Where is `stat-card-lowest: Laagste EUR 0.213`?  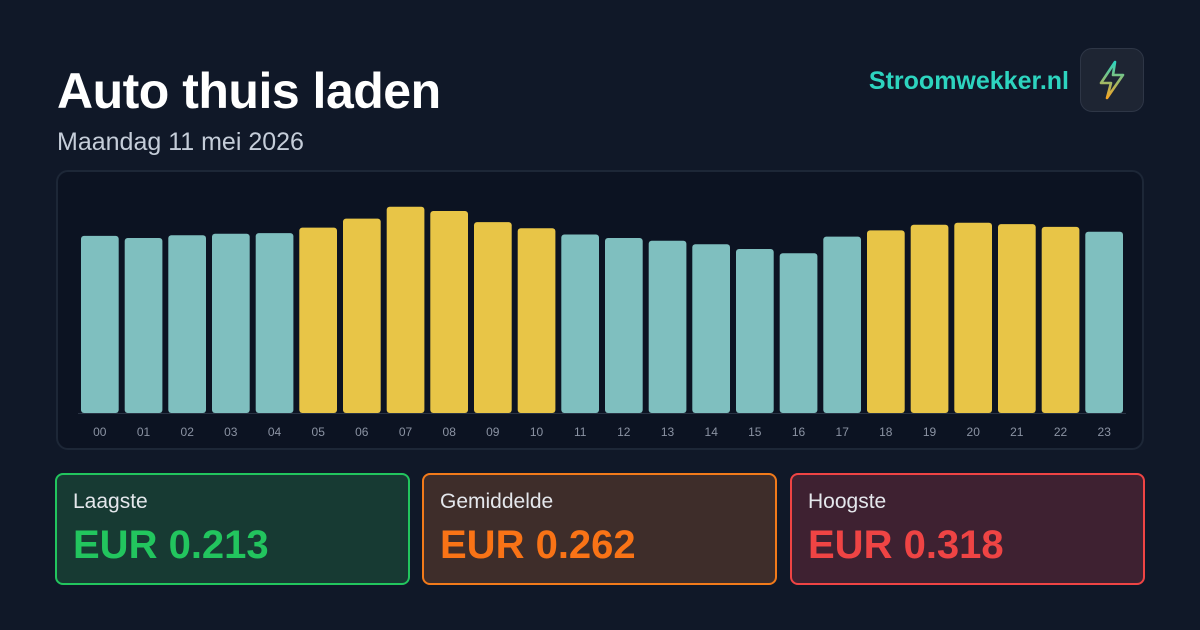 stat-card-lowest: Laagste EUR 0.213 is located at coordinates (232, 529).